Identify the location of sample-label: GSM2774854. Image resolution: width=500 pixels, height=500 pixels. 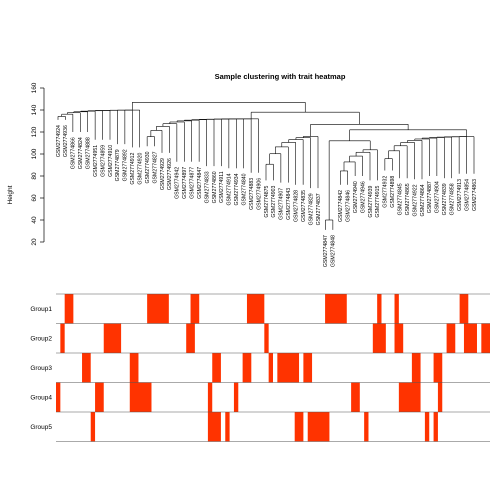
(467, 195).